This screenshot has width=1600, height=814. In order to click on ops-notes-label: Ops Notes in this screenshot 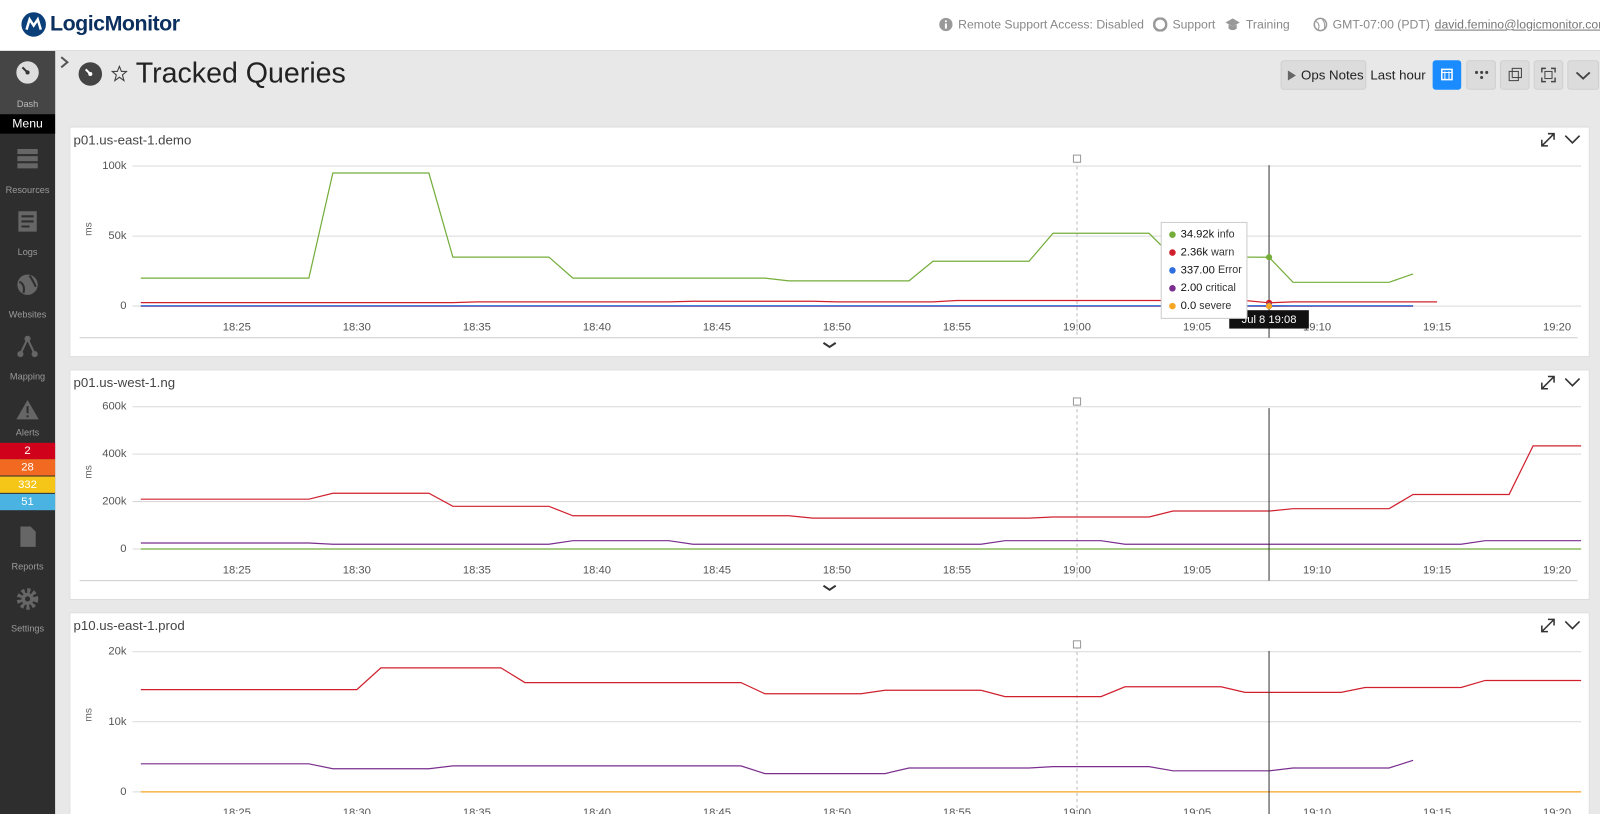, I will do `click(1332, 75)`.